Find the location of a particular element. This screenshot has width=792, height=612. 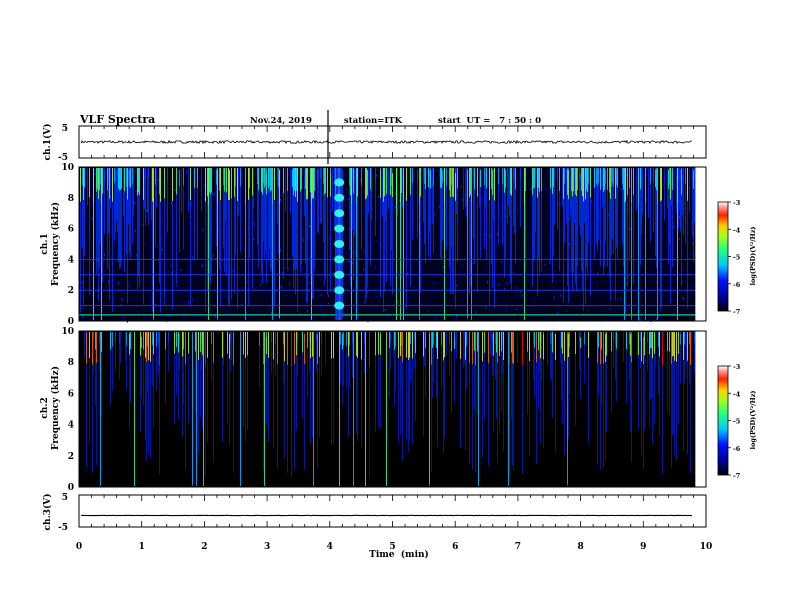

figure-title: VLF Spectra is located at coordinates (117, 119).